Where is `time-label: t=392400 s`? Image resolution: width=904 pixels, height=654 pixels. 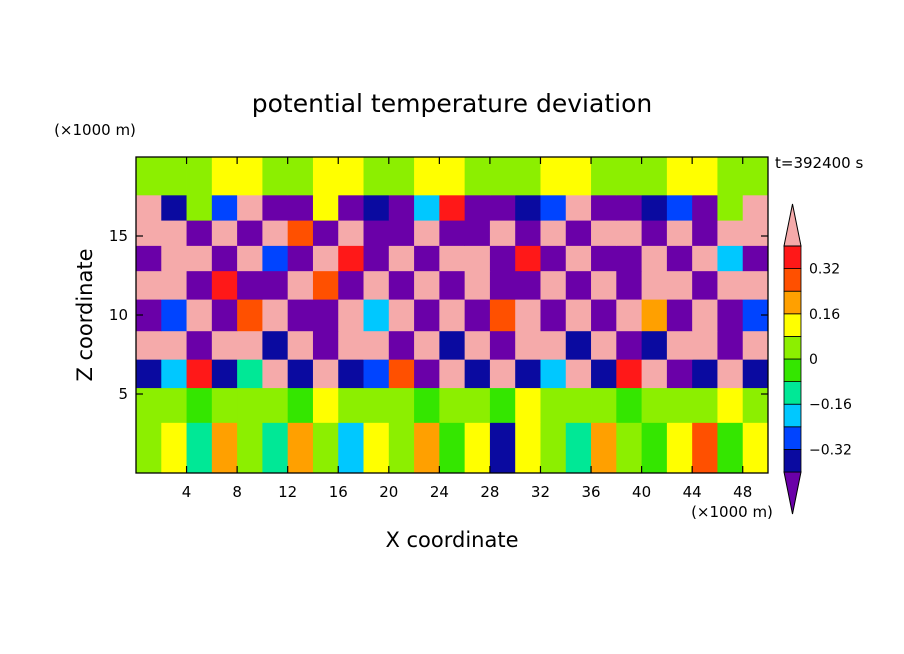
time-label: t=392400 s is located at coordinates (819, 163).